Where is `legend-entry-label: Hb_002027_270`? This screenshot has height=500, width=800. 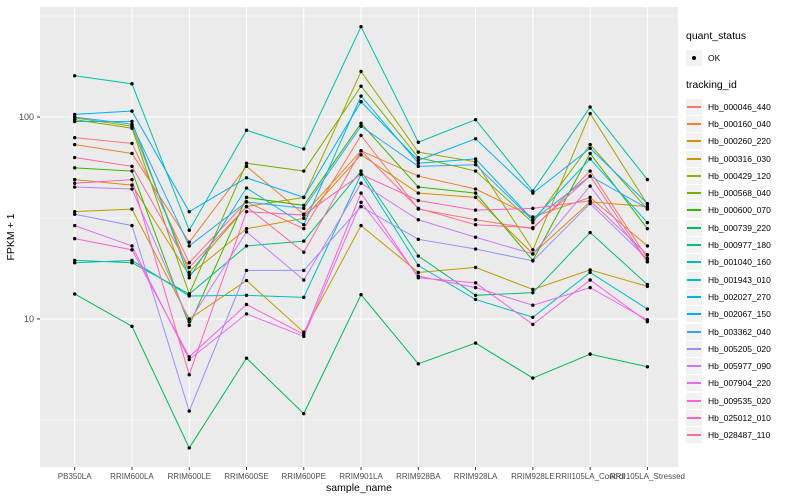
legend-entry-label: Hb_002027_270 is located at coordinates (739, 296).